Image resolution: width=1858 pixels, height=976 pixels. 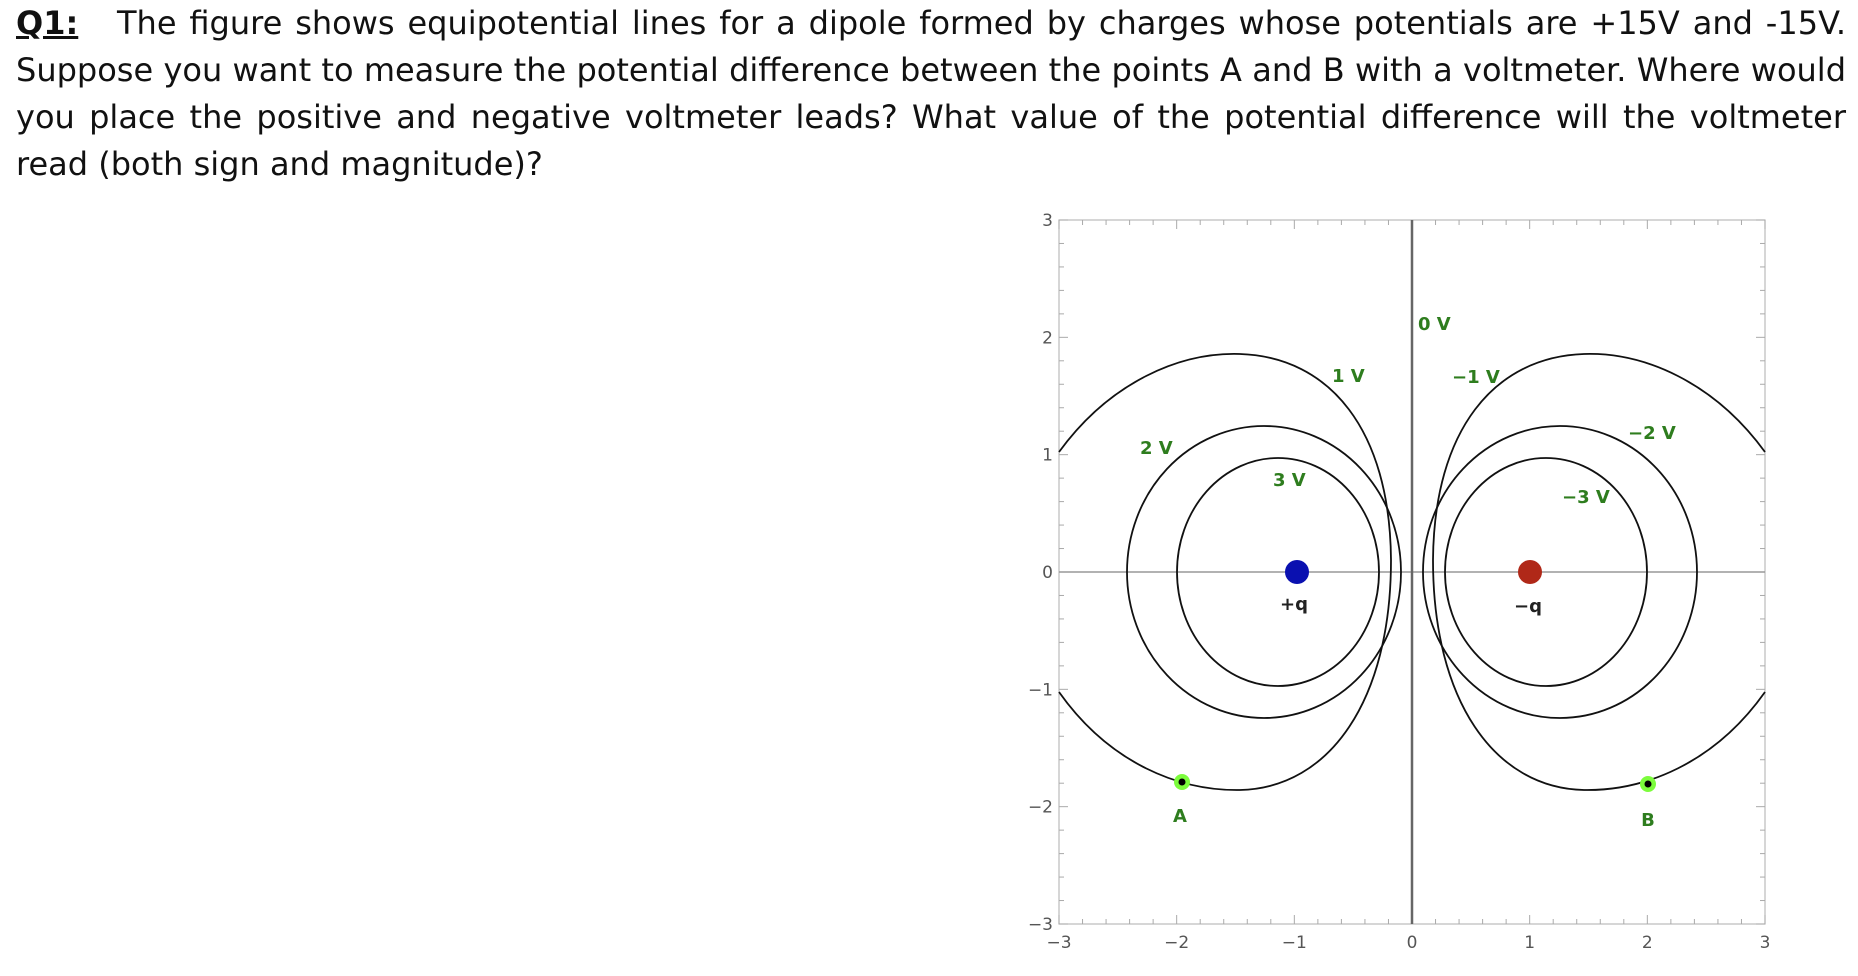 What do you see at coordinates (1647, 943) in the screenshot?
I see `x-tick-label: 2` at bounding box center [1647, 943].